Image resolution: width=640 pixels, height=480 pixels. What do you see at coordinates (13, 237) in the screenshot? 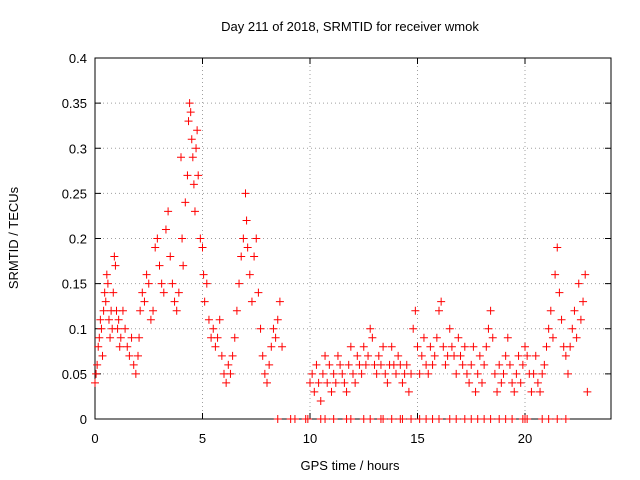
I see `y-axis-label: SRMTID / TECUs` at bounding box center [13, 237].